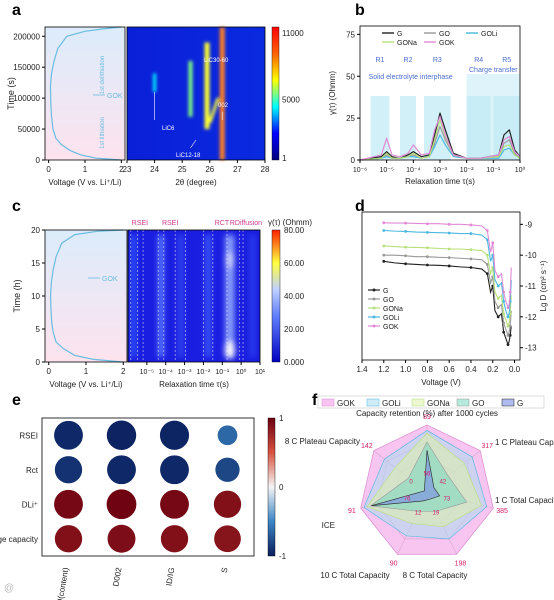 This screenshot has width=554, height=600. Describe the element at coordinates (103, 75) in the screenshot. I see `annotation-delithiation: 1st delithiation` at that location.